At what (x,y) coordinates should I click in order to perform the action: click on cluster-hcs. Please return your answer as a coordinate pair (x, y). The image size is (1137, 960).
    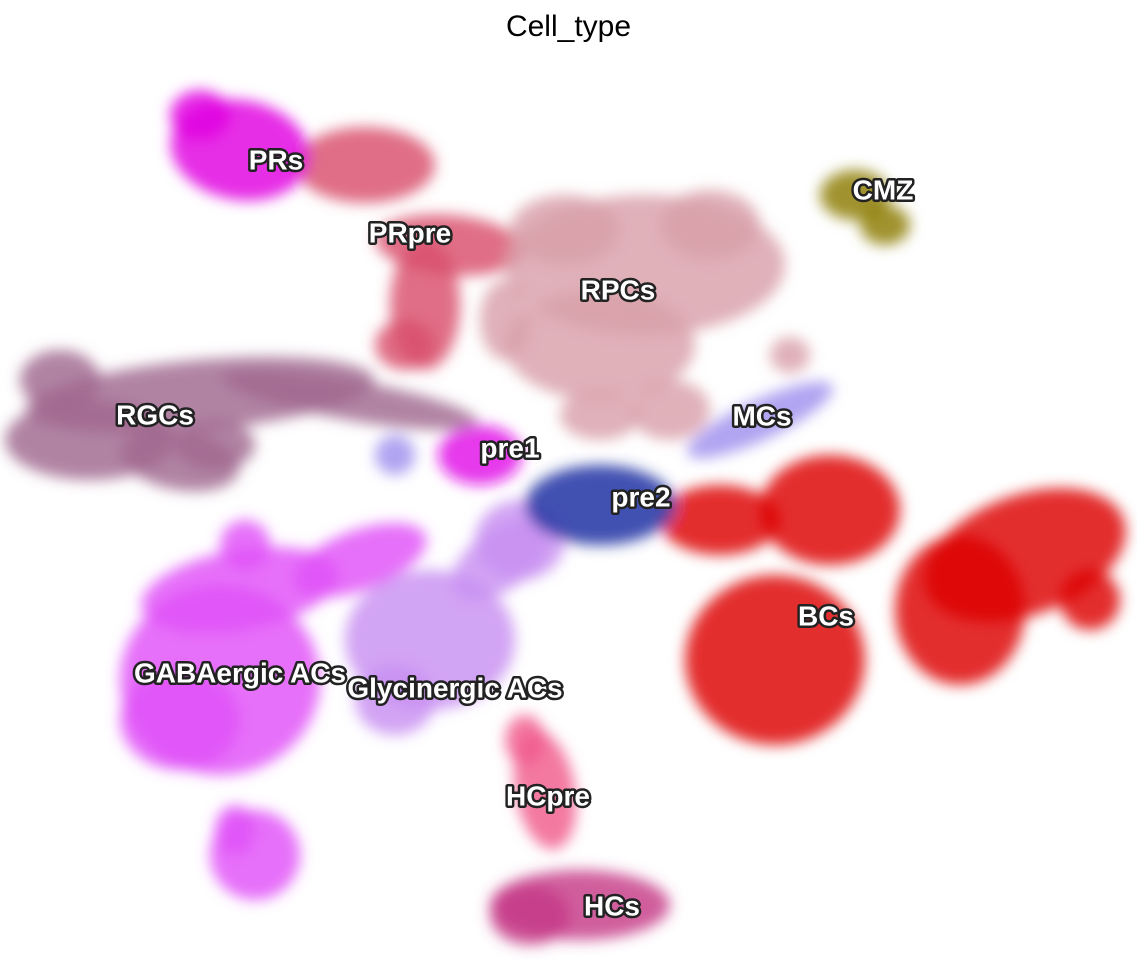
    Looking at the image, I should click on (580, 907).